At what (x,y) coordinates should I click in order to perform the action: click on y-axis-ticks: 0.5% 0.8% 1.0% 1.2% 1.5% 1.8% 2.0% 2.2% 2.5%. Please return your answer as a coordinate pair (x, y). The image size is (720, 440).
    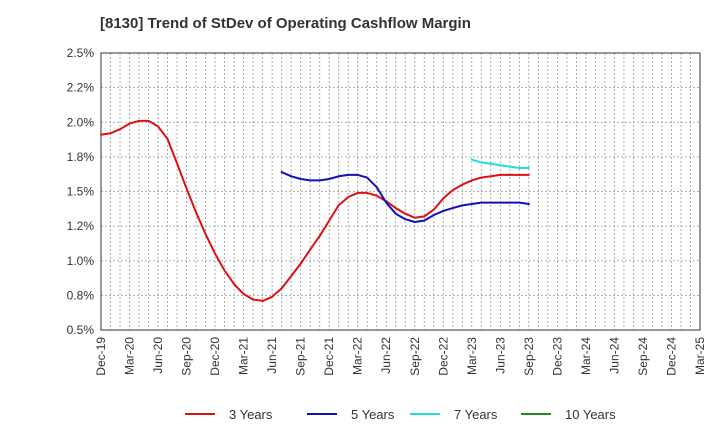
    Looking at the image, I should click on (81, 191).